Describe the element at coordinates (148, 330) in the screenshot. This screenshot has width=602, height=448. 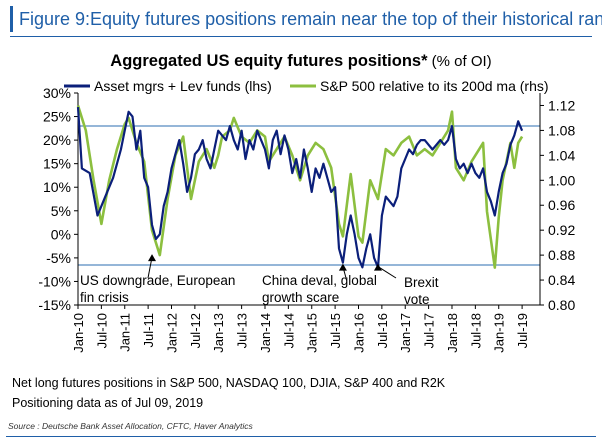
I see `x-tick-label: Jul-11` at that location.